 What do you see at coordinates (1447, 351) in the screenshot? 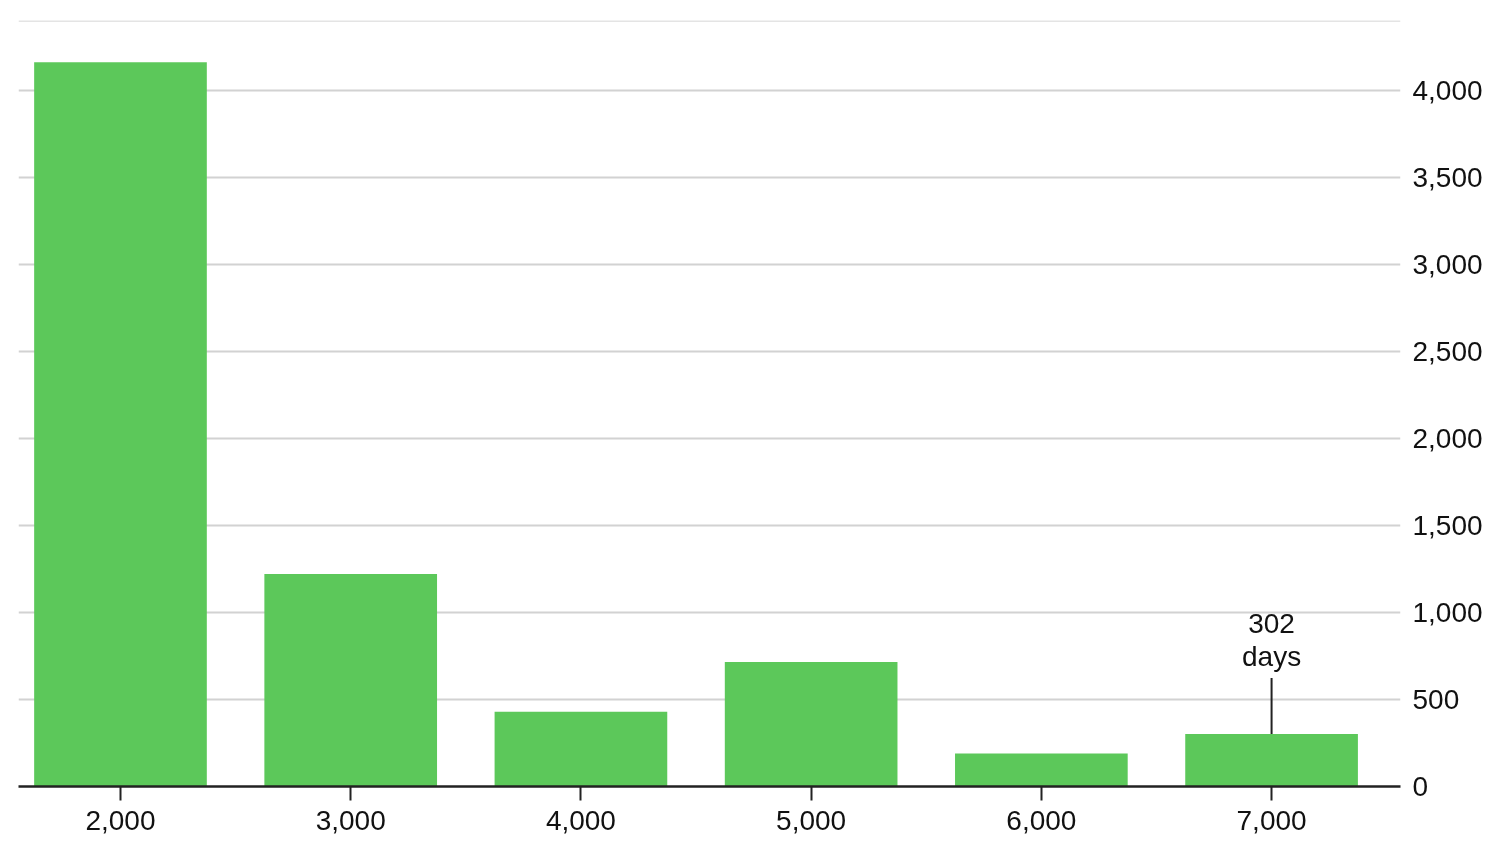
I see `y-tick-label: 2,500` at bounding box center [1447, 351].